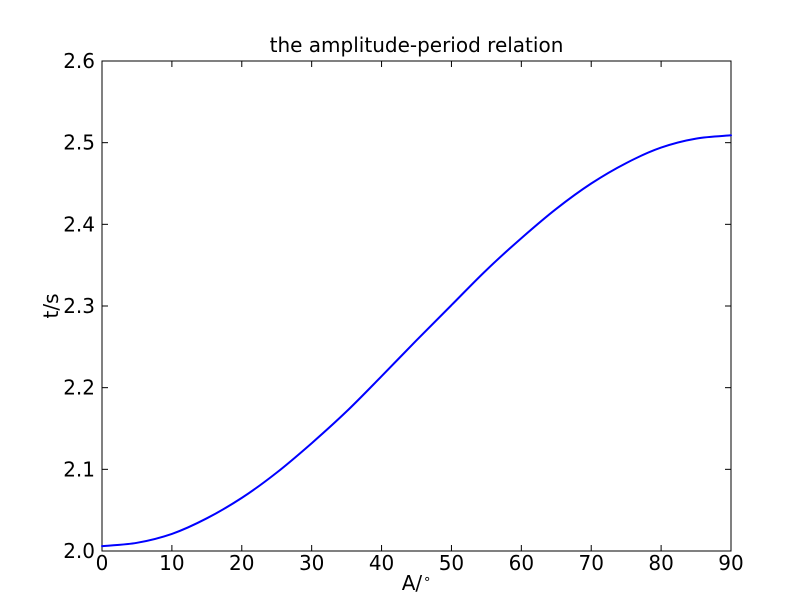 Image resolution: width=812 pixels, height=612 pixels. What do you see at coordinates (102, 563) in the screenshot?
I see `x-tick-label: 0` at bounding box center [102, 563].